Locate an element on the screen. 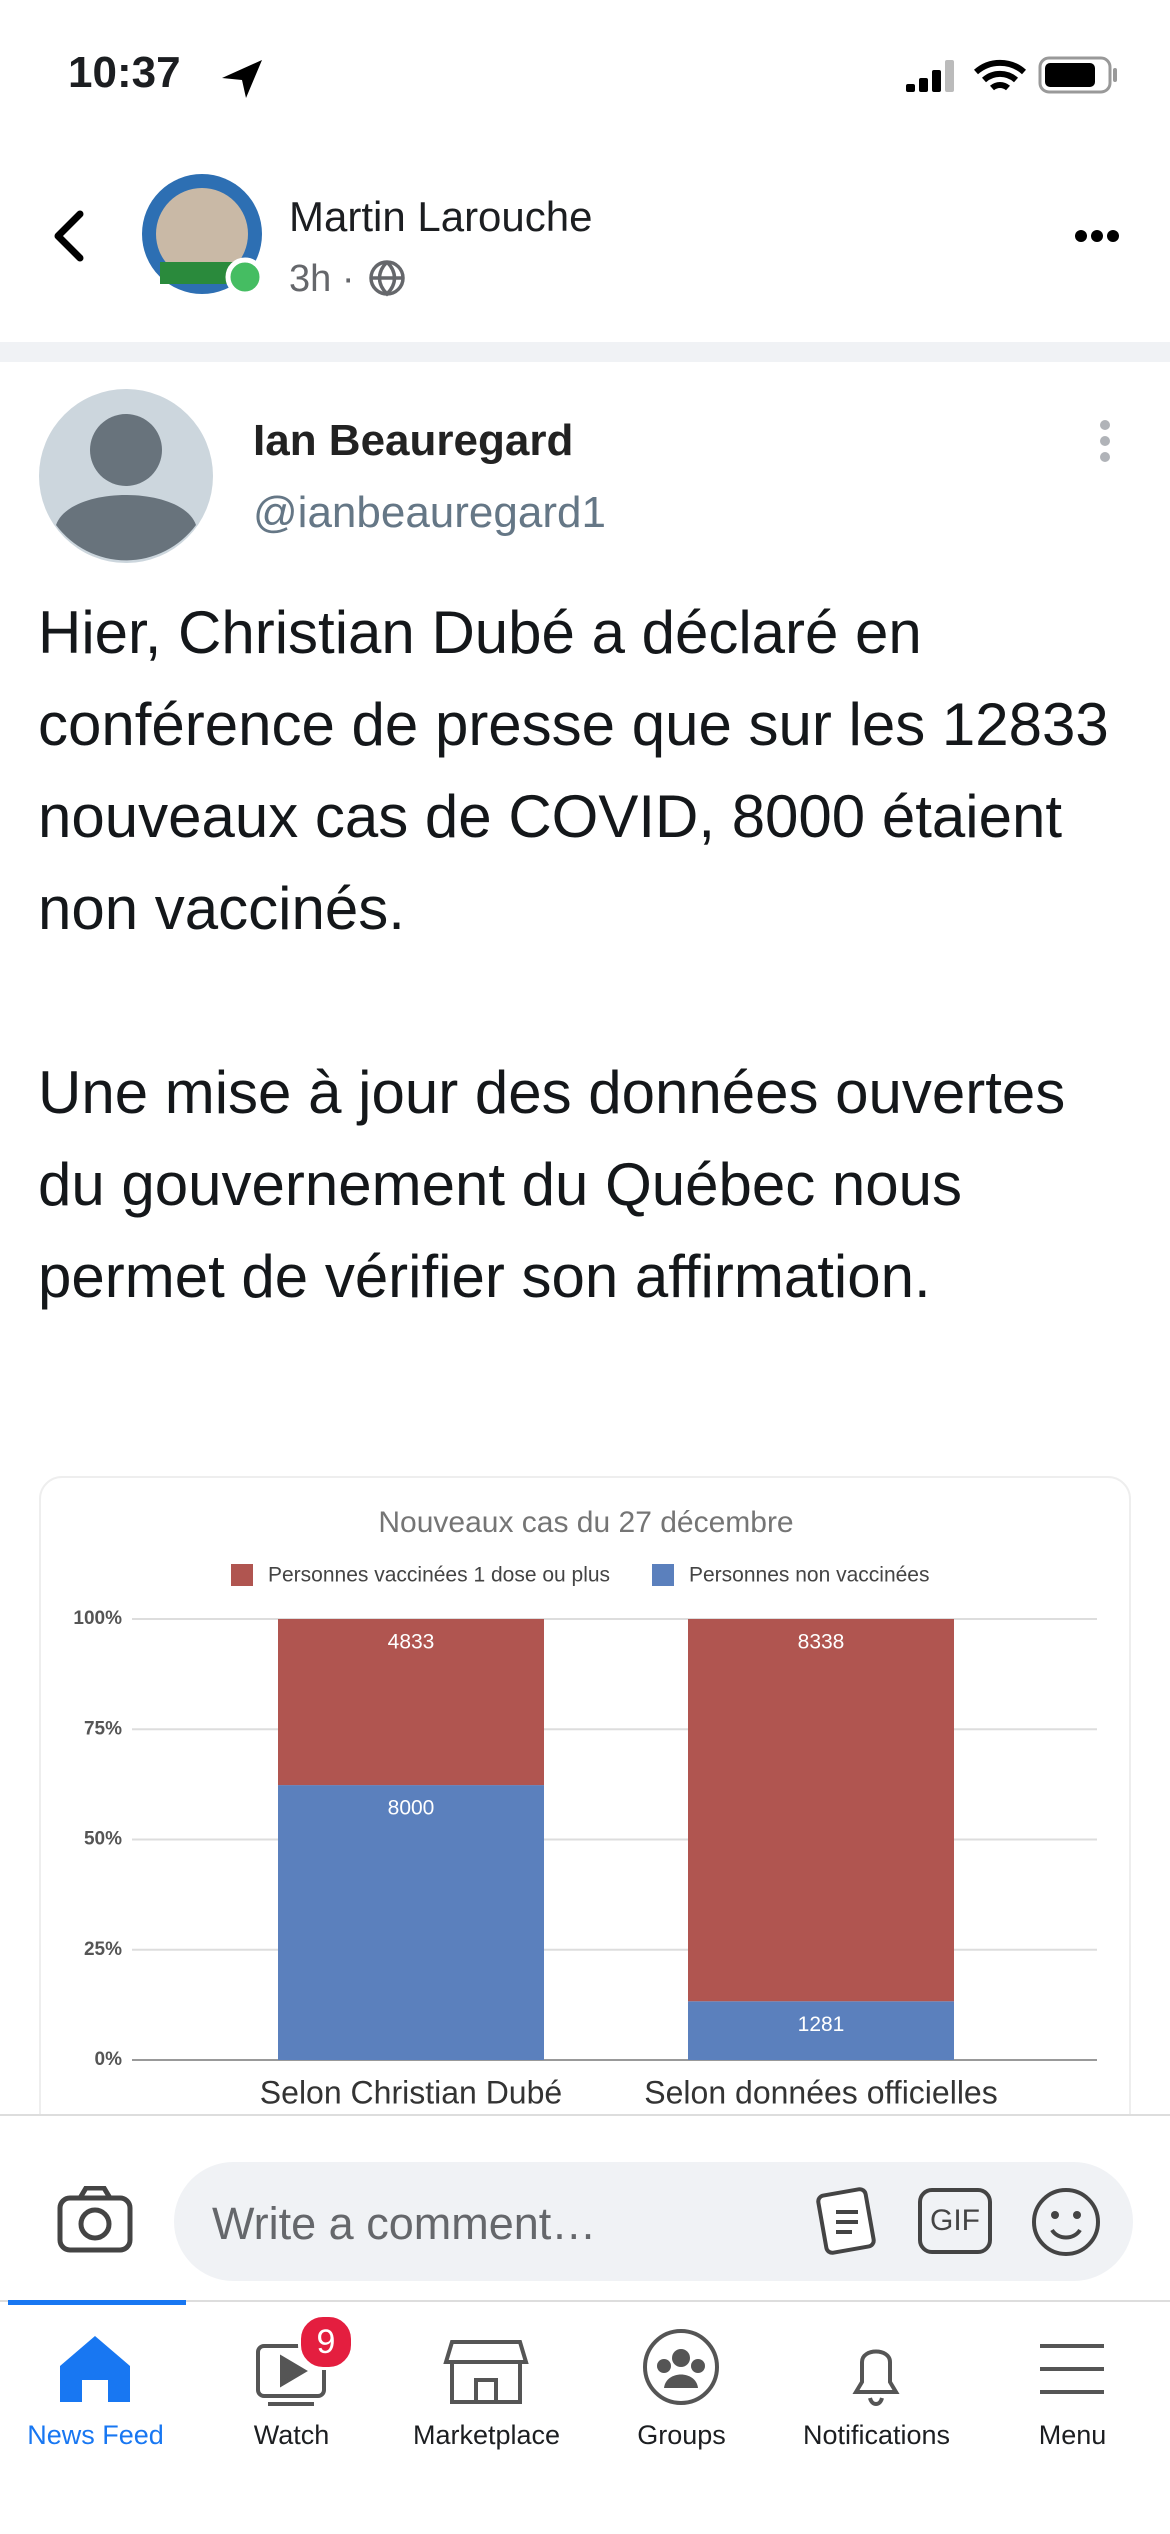 This screenshot has height=2534, width=1170. status-time: 10:37 is located at coordinates (124, 72).